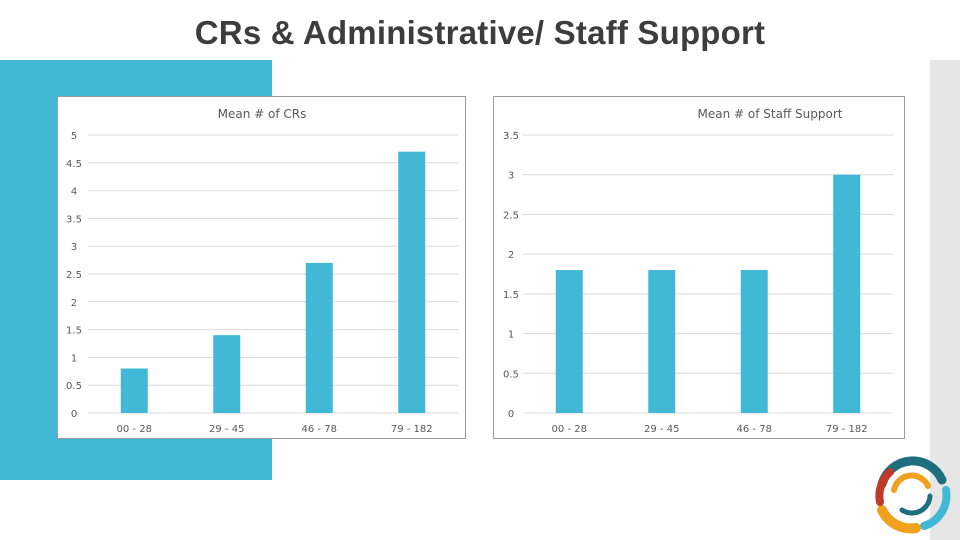 This screenshot has width=960, height=540. Describe the element at coordinates (74, 136) in the screenshot. I see `y-tick-label: 5` at that location.